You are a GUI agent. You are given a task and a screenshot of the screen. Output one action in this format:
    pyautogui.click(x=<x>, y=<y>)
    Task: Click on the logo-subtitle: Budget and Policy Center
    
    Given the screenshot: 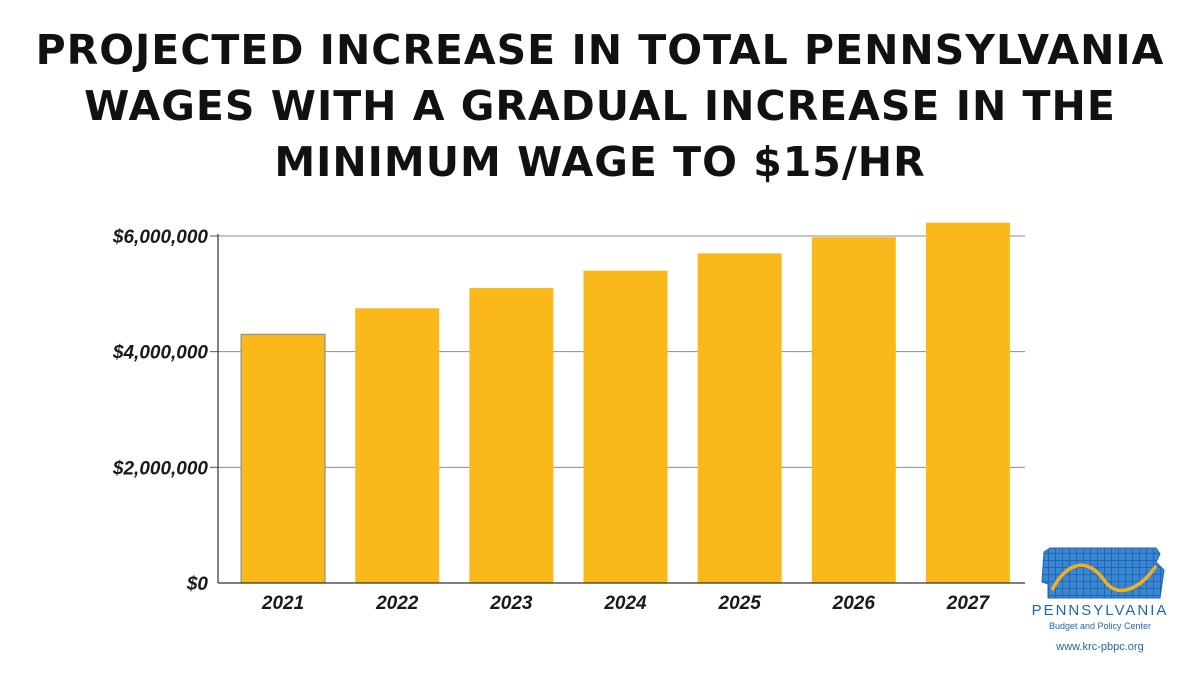 What is the action you would take?
    pyautogui.click(x=1100, y=626)
    